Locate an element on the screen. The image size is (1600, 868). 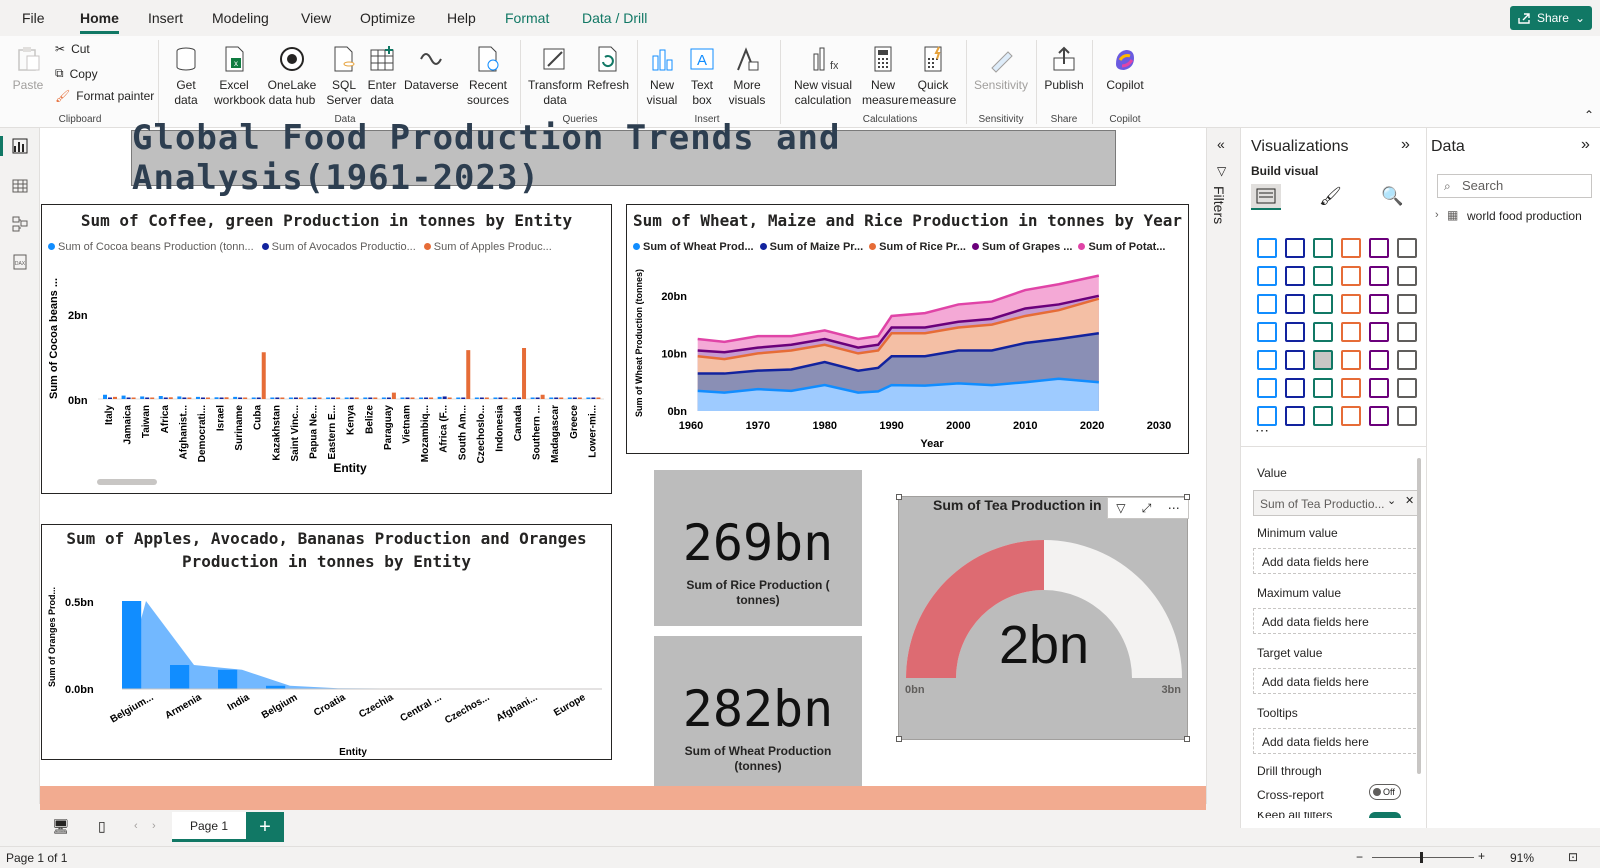
maximum-value-dropzone: Add data fields here is located at coordinates (1337, 621).